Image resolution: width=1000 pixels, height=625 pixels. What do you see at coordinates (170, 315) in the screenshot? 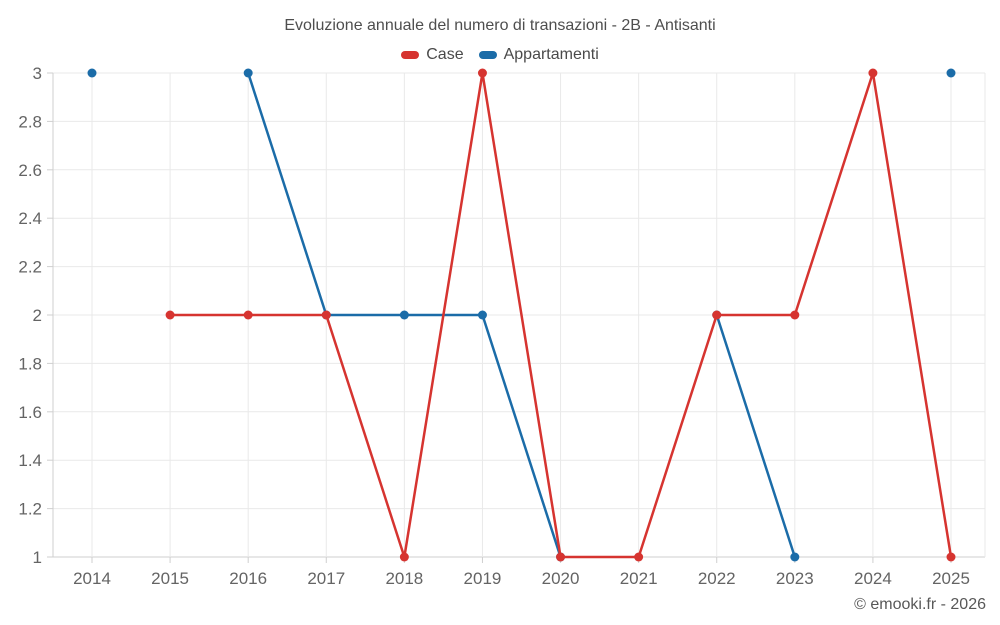
I see `data-point-case-2015` at bounding box center [170, 315].